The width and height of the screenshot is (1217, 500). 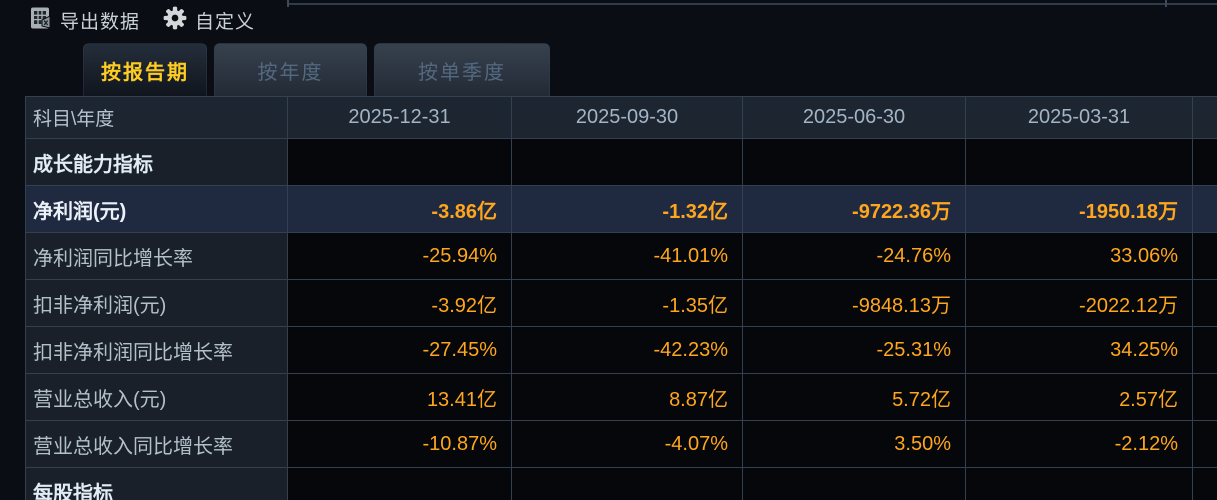 What do you see at coordinates (157, 117) in the screenshot?
I see `corner-header-cell: 科目\年度` at bounding box center [157, 117].